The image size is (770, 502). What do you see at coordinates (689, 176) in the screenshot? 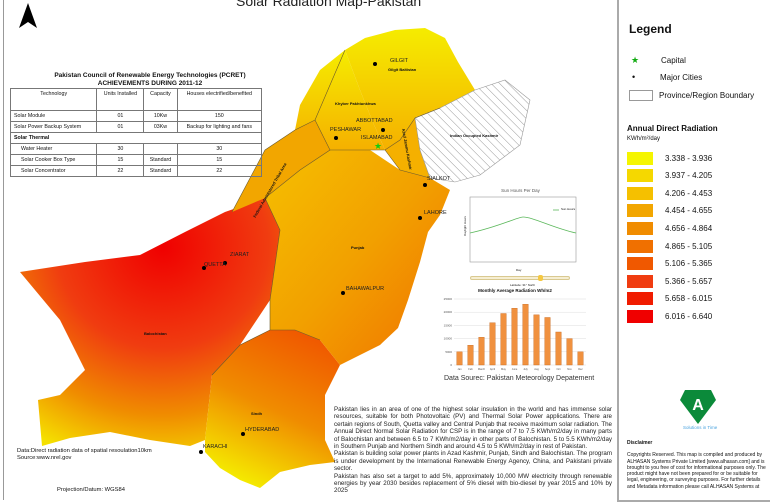
I see `legend-class-label: 3.937 - 4.205` at bounding box center [689, 176].